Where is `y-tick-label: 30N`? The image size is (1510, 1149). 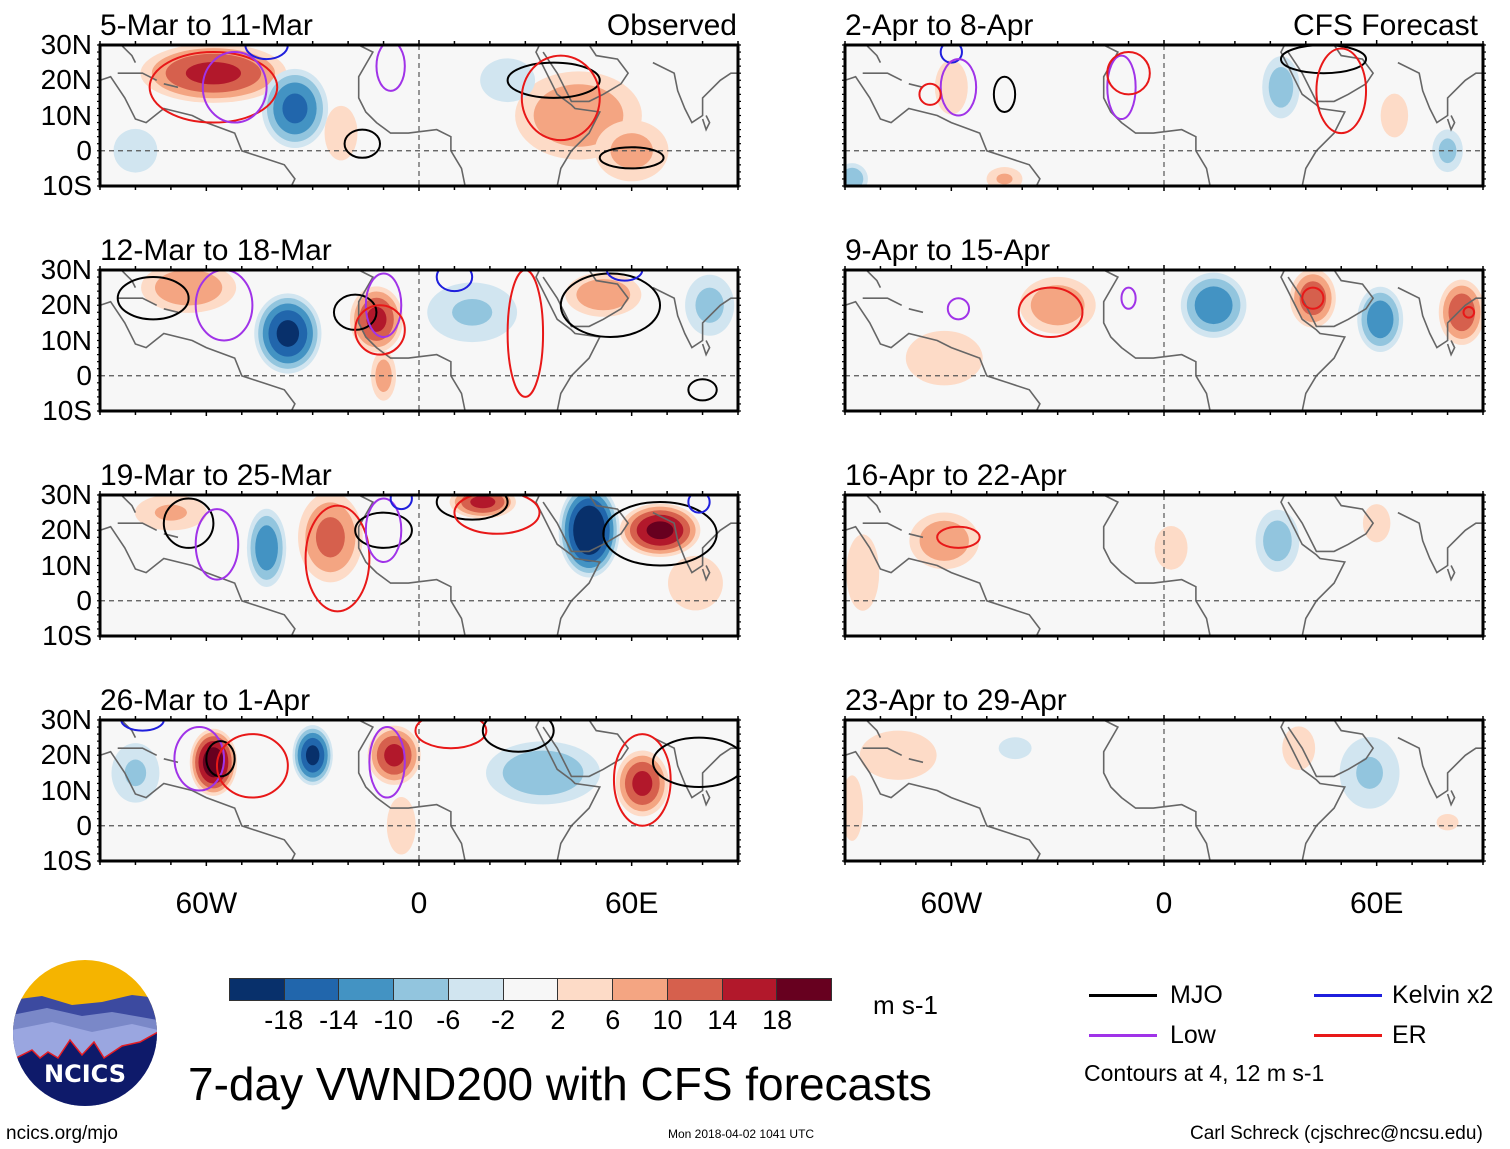
y-tick-label: 30N is located at coordinates (66, 44).